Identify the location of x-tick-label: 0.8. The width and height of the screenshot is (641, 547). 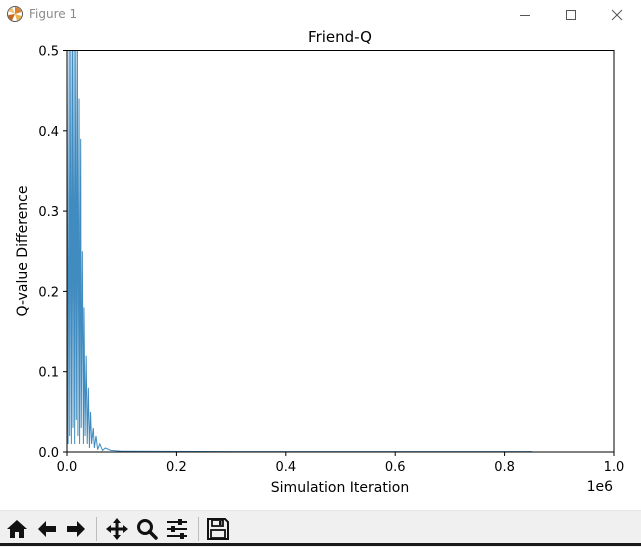
(504, 467).